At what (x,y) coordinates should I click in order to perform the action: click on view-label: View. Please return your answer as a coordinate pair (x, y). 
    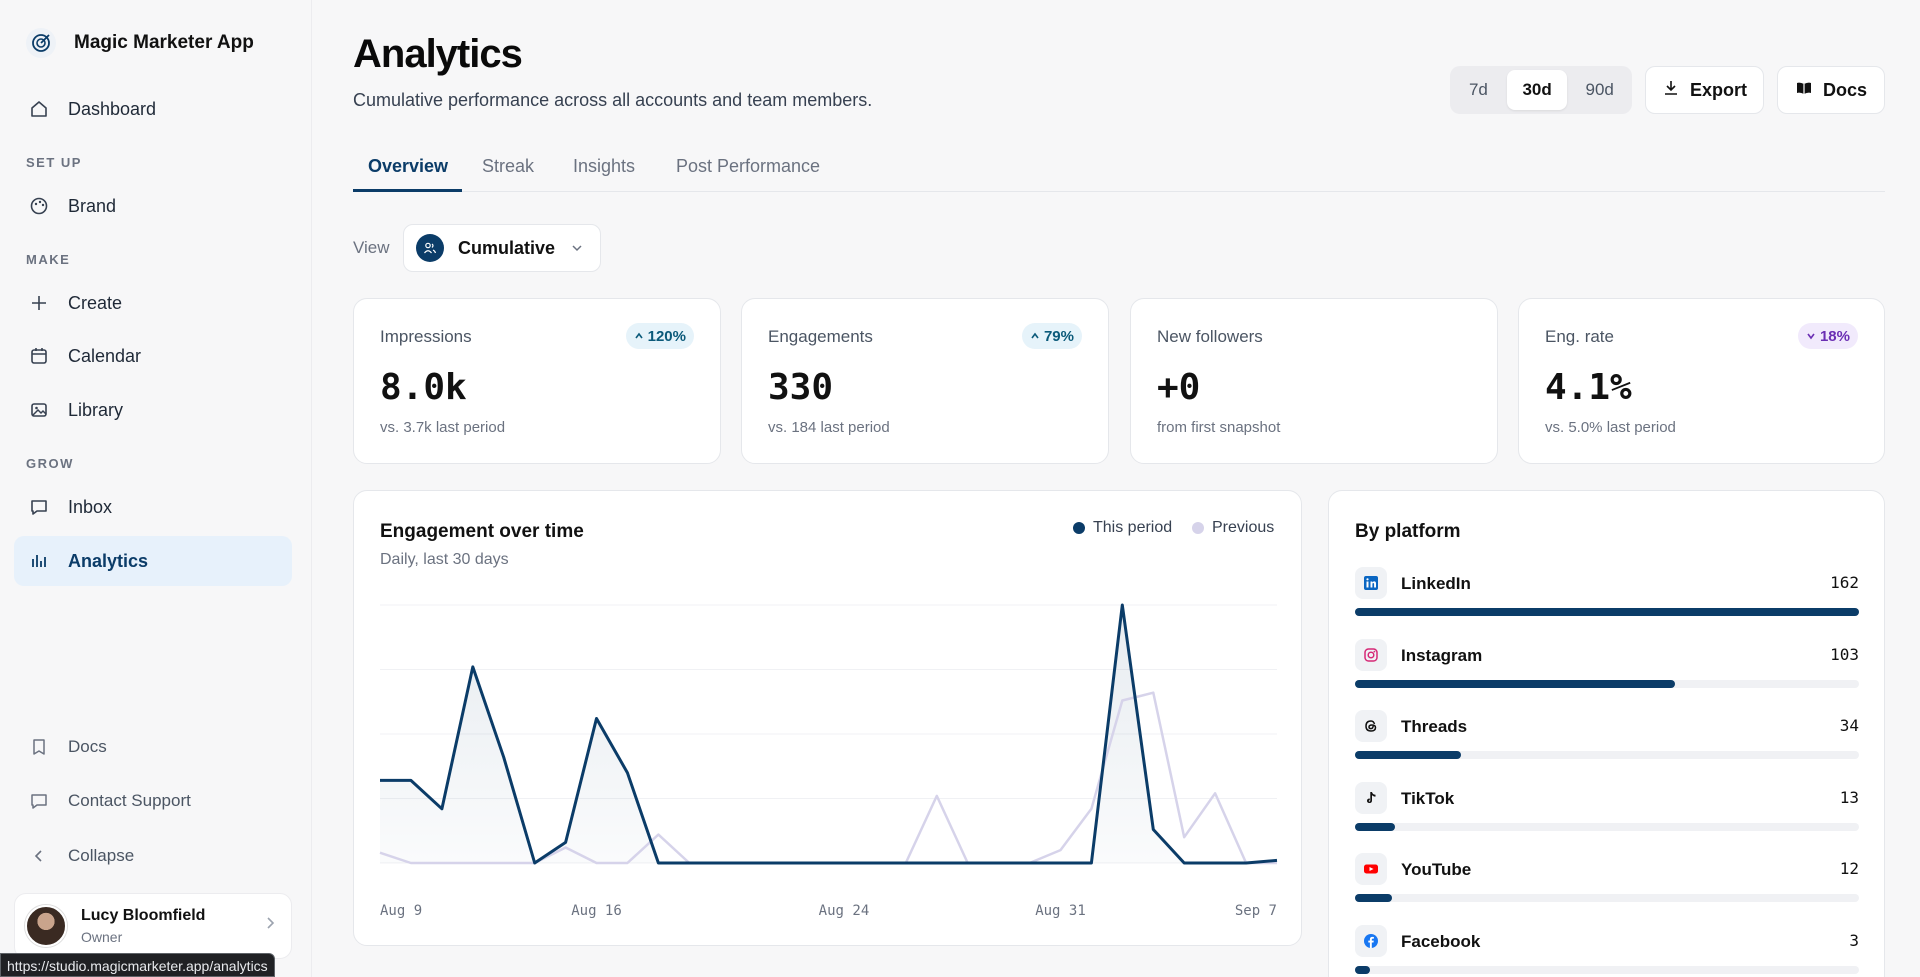
    Looking at the image, I should click on (371, 247).